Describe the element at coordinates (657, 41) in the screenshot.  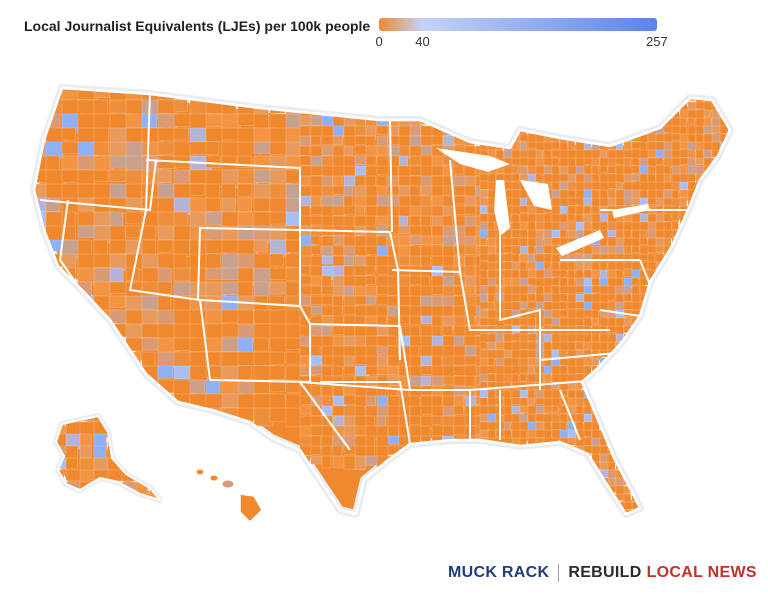
I see `legend-tick-max: 257` at that location.